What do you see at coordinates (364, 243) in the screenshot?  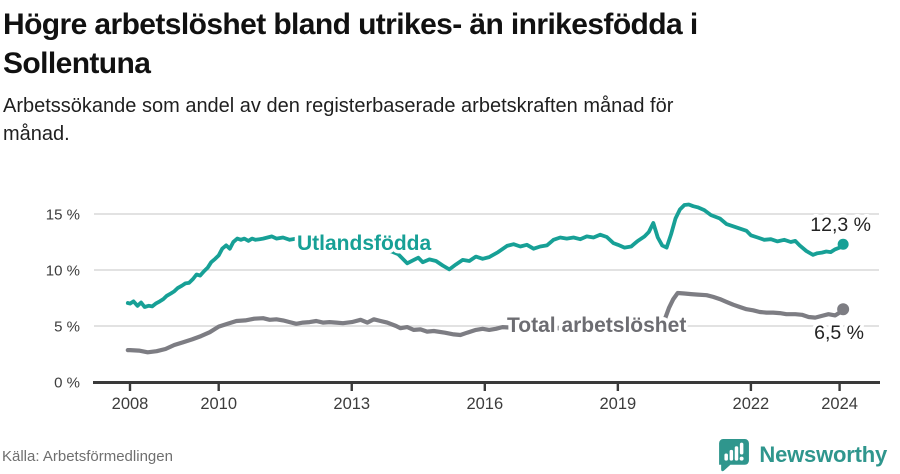 I see `series-label-utlandsfodda: Utlandsfödda` at bounding box center [364, 243].